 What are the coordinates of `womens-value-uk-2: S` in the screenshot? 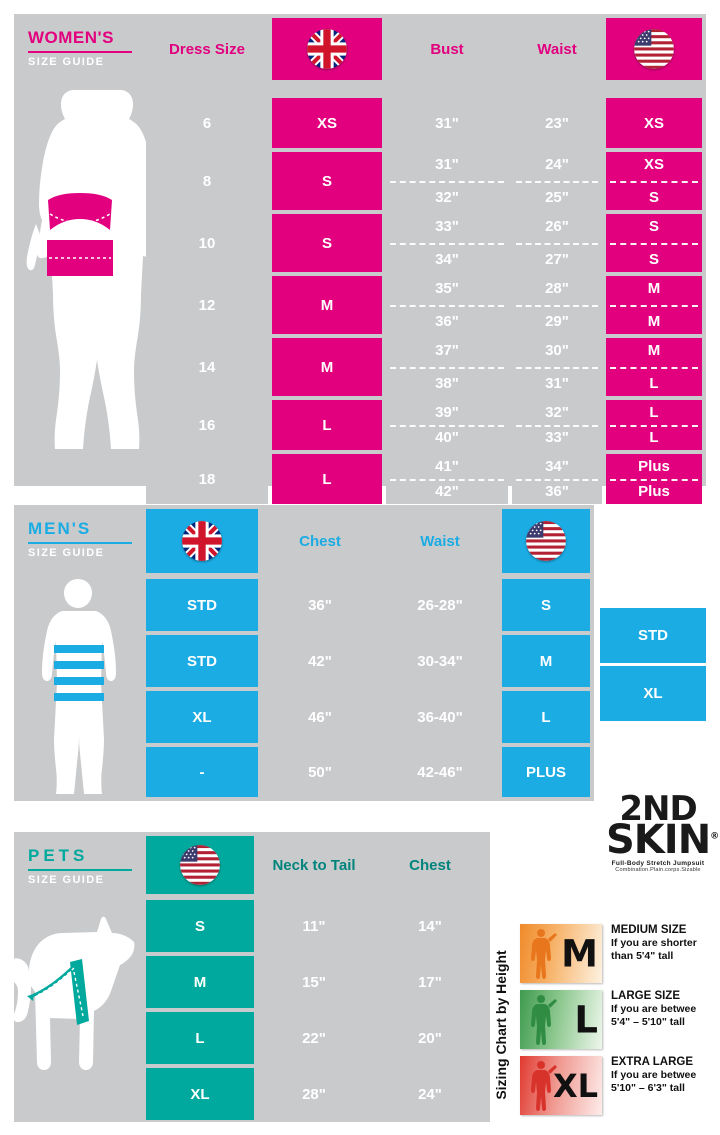 It's located at (326, 243).